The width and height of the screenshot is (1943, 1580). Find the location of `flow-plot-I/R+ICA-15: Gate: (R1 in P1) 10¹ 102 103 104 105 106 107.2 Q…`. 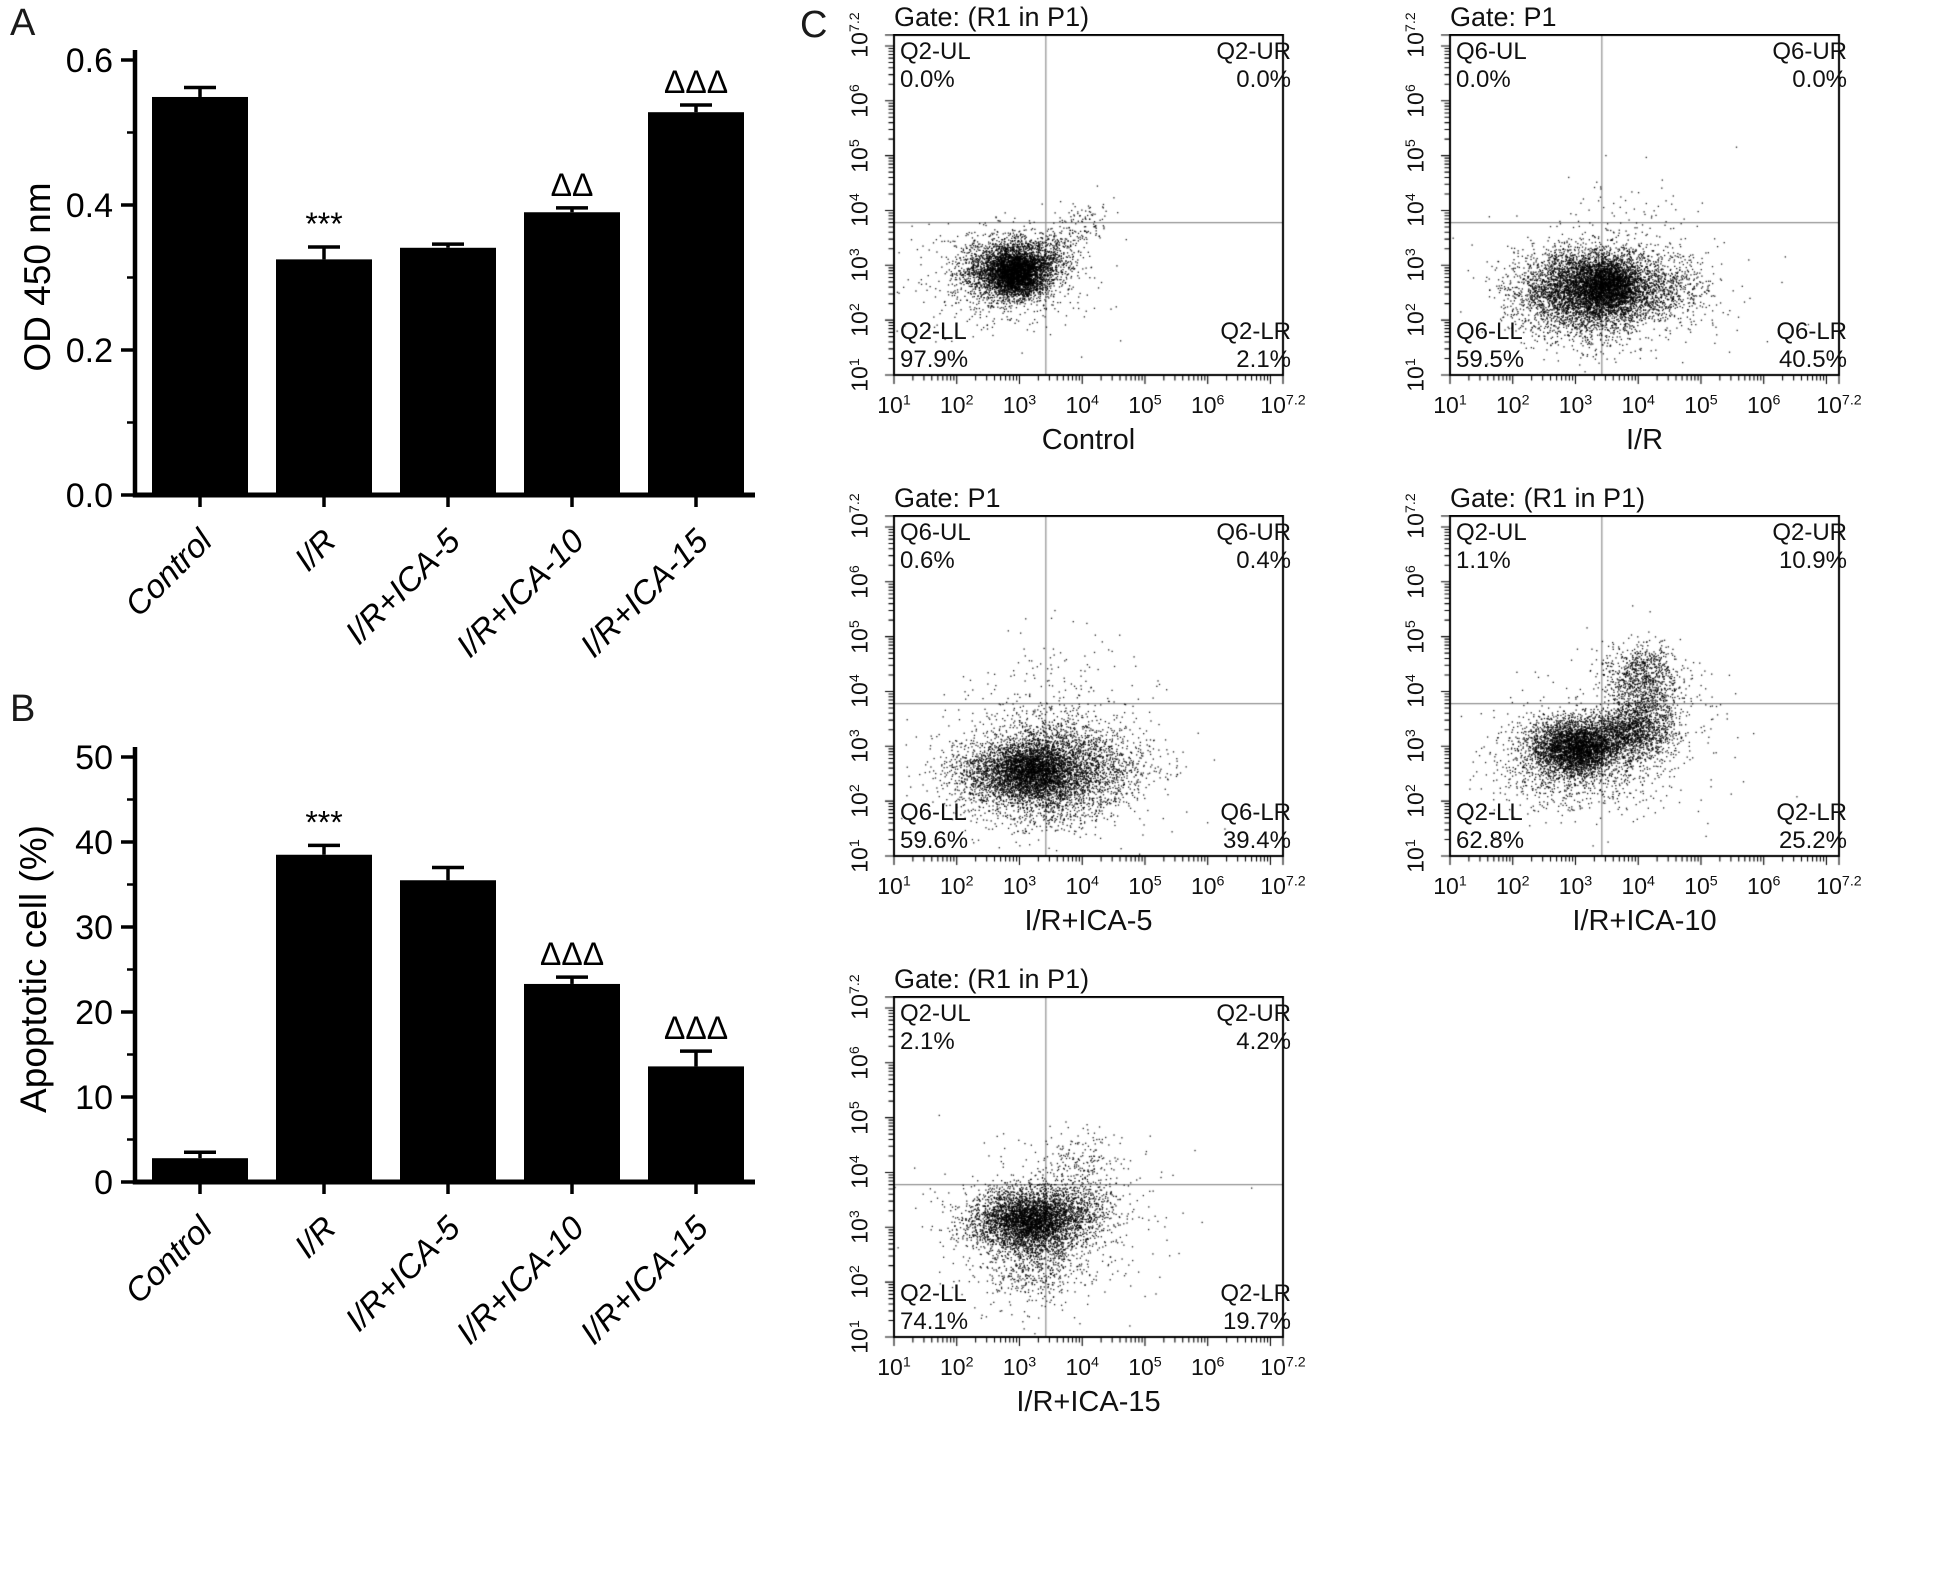

flow-plot-I/R+ICA-15: Gate: (R1 in P1) 10¹ 102 103 104 105 106 107.2 Q… is located at coordinates (1108, 1191).